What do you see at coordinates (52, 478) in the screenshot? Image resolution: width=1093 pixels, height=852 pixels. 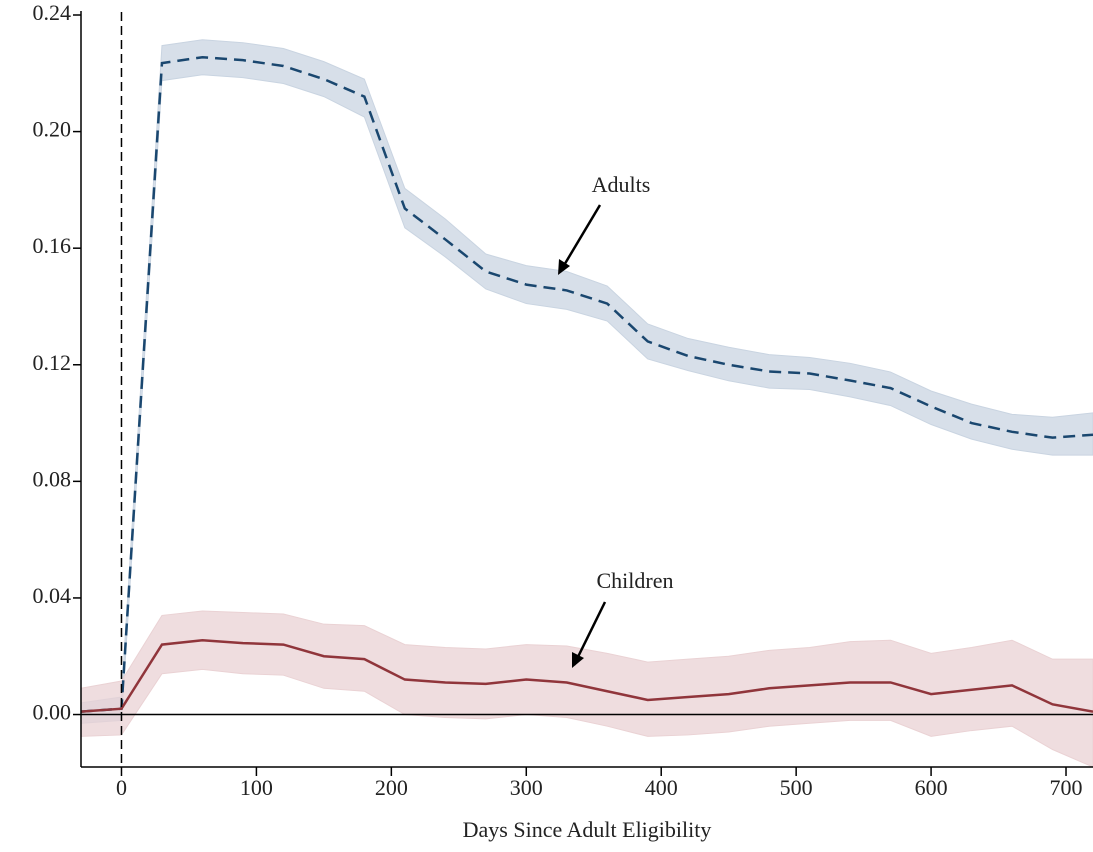 I see `y-tick-label: 0.08` at bounding box center [52, 478].